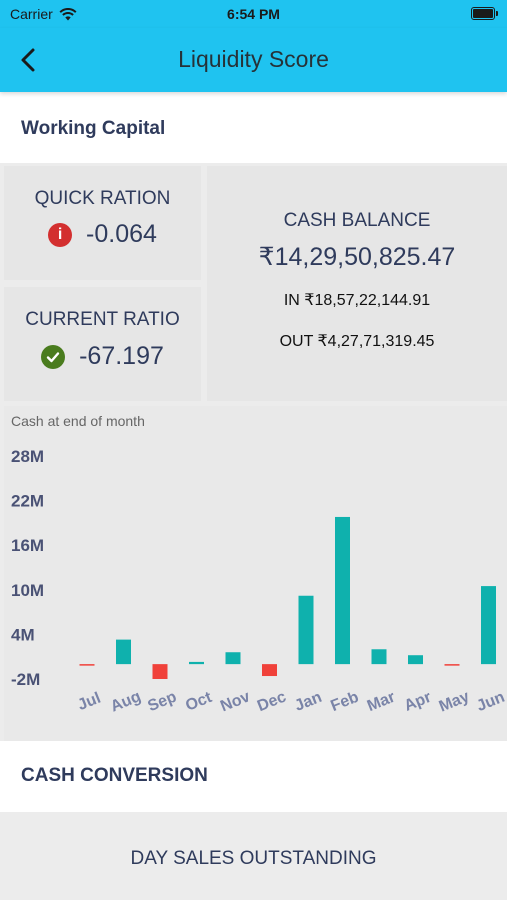 Image resolution: width=507 pixels, height=900 pixels. Describe the element at coordinates (25, 679) in the screenshot. I see `y-tick-label: -2M` at that location.